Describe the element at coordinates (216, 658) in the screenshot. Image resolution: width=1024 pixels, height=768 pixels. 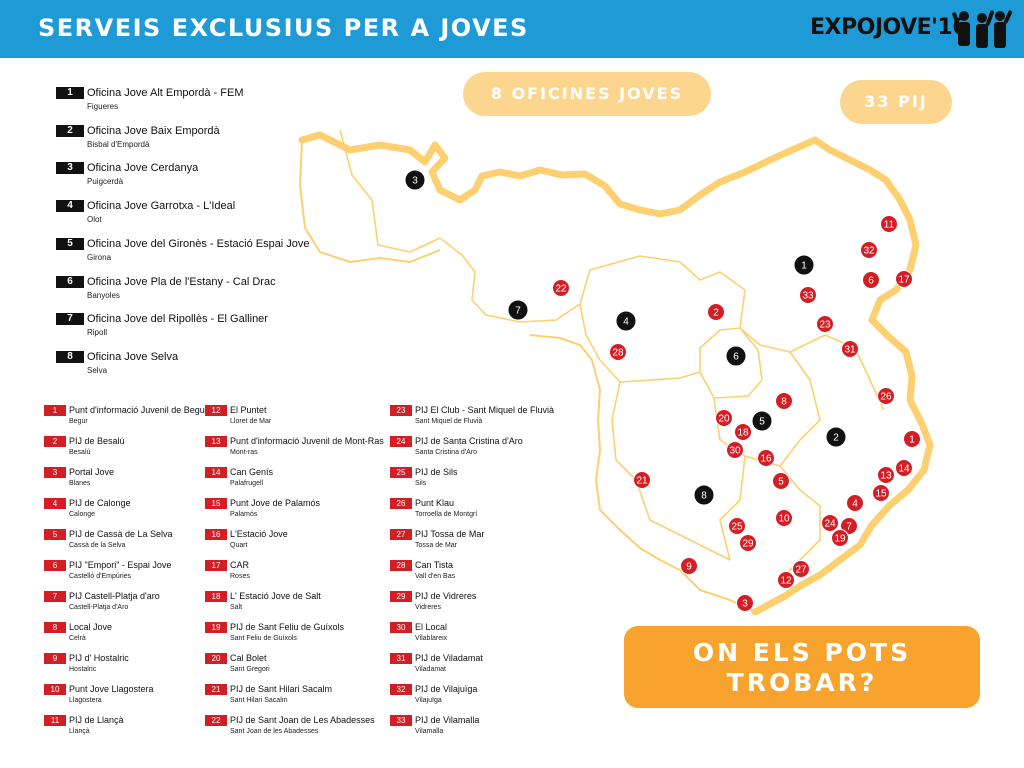
I see `pij-number-badge: 20` at that location.